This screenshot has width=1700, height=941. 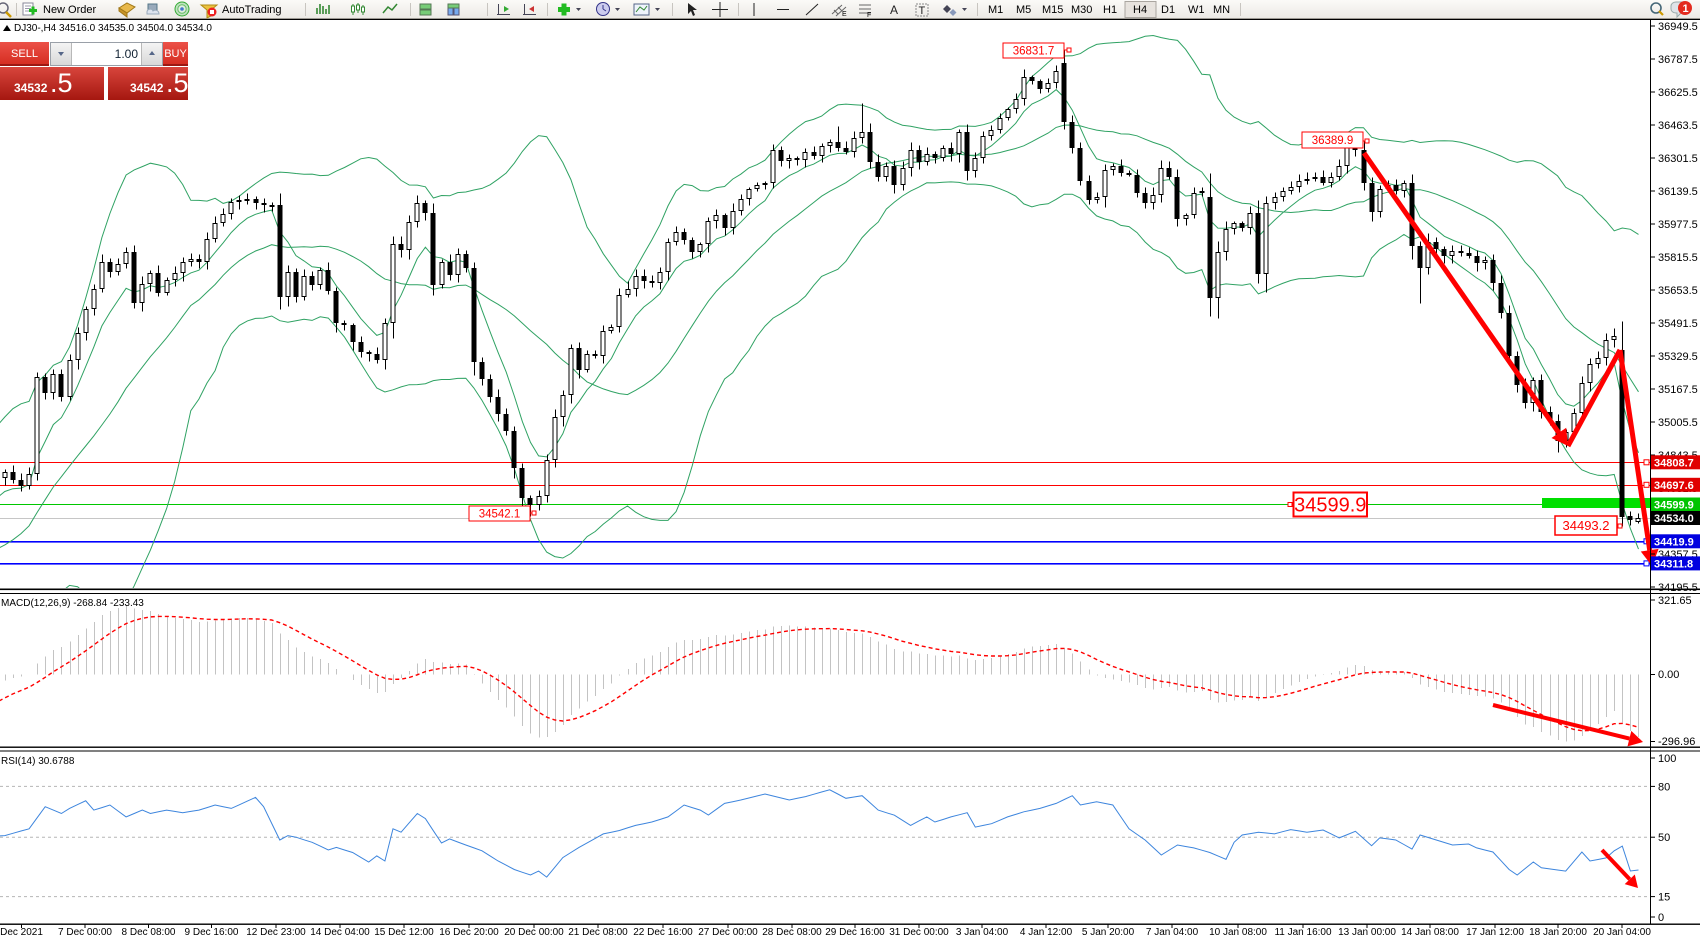 What do you see at coordinates (598, 932) in the screenshot?
I see `svg-text: 21 Dec 08:00` at bounding box center [598, 932].